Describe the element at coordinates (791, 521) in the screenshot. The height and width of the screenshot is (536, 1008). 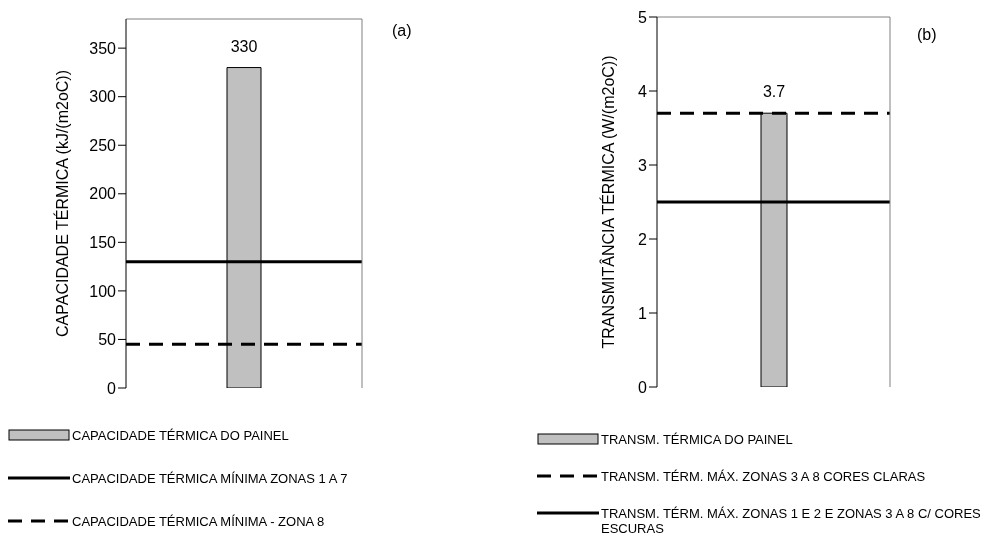
I see `legend-label: TRANSM. TÉRM. MÁX. ZONAS 1 E 2 E ZONAS 3 A 8 C/ CORES ESCURAS` at that location.